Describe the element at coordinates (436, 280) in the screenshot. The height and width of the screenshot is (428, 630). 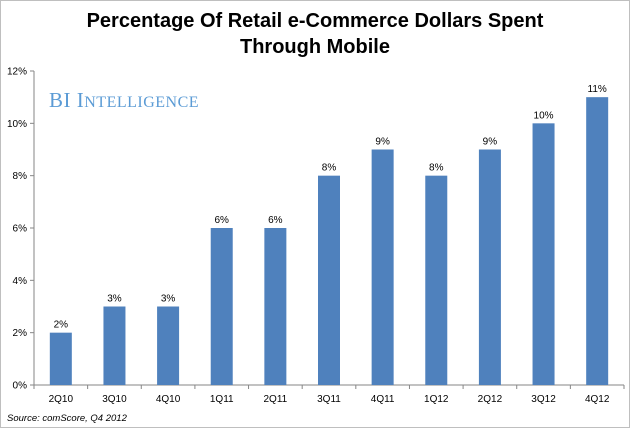
I see `bar-1Q12` at that location.